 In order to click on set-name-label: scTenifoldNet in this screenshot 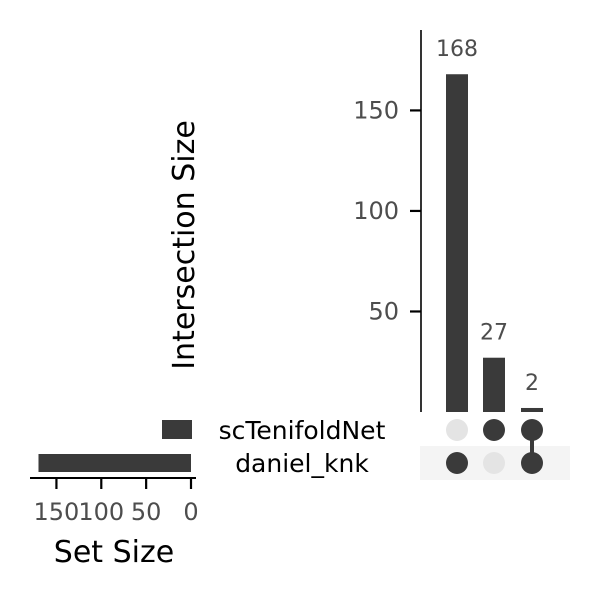, I will do `click(302, 430)`.